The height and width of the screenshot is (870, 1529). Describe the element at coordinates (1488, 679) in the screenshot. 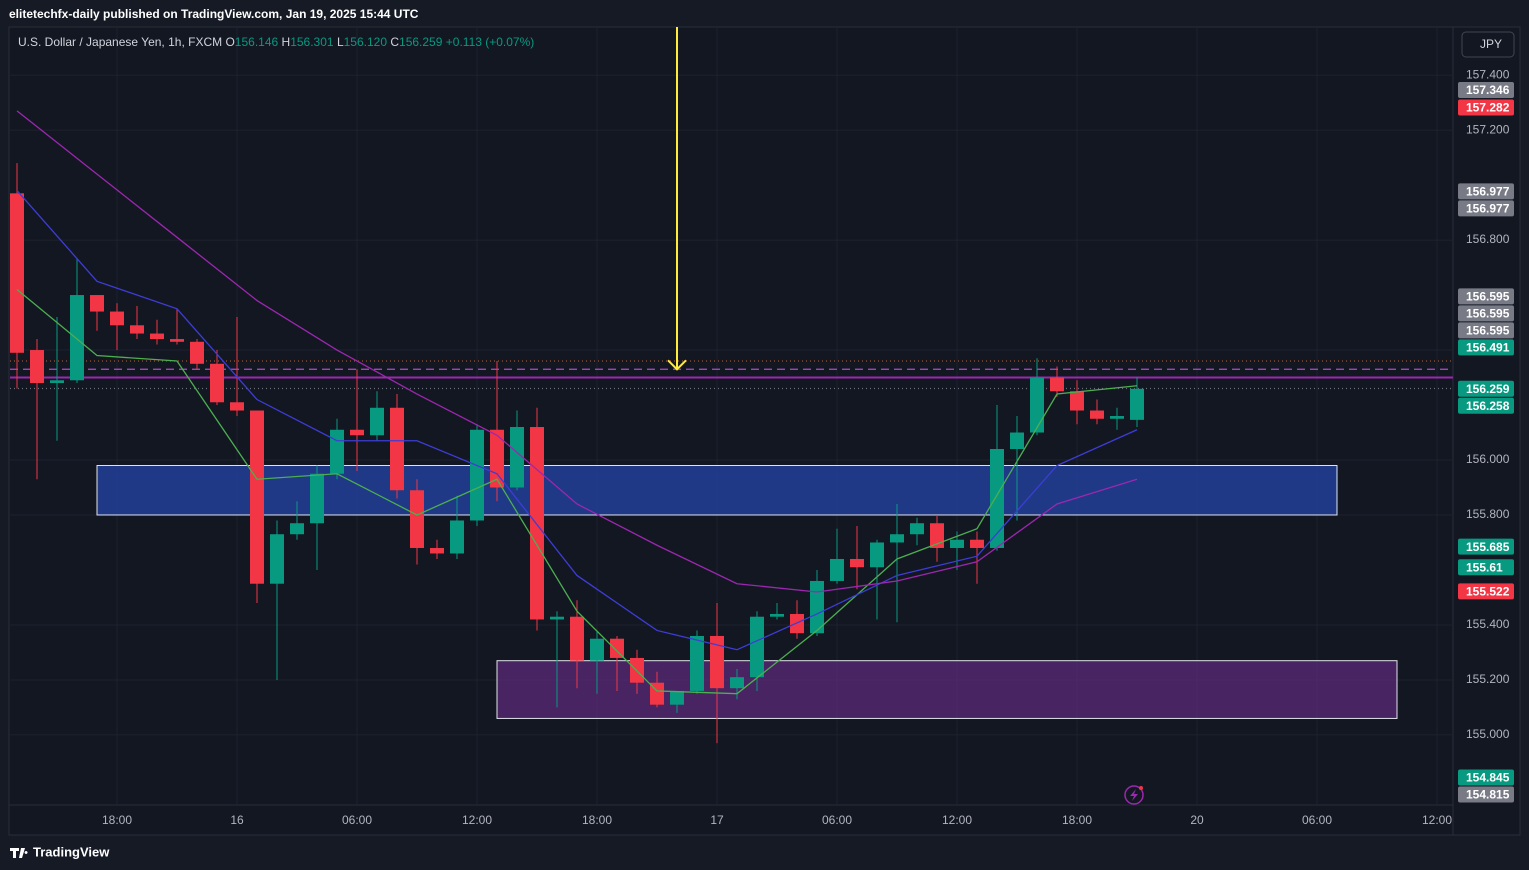

I see `y-tick-label: 155.200` at that location.